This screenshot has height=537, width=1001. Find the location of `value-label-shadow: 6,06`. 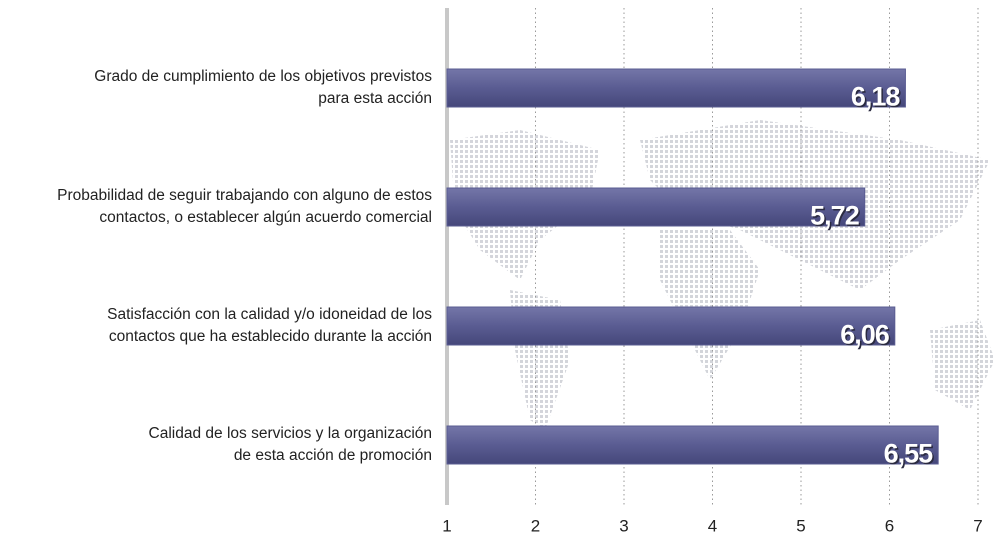

value-label-shadow: 6,06 is located at coordinates (867, 336).